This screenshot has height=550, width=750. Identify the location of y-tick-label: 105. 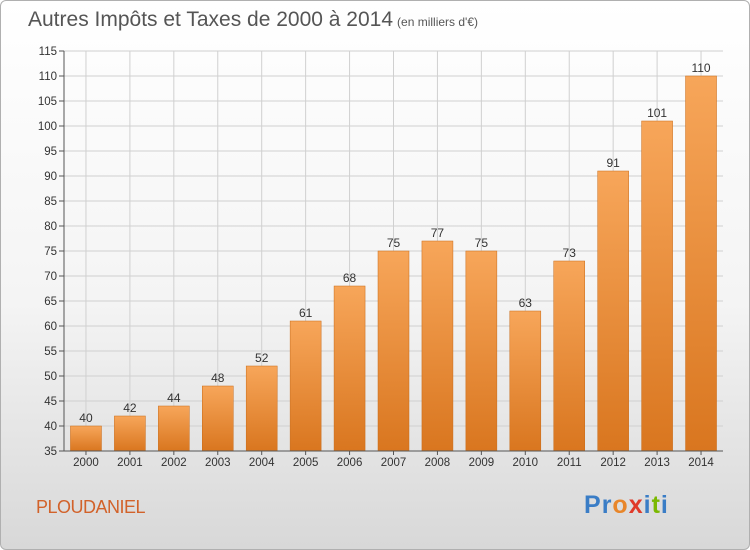
(47, 102).